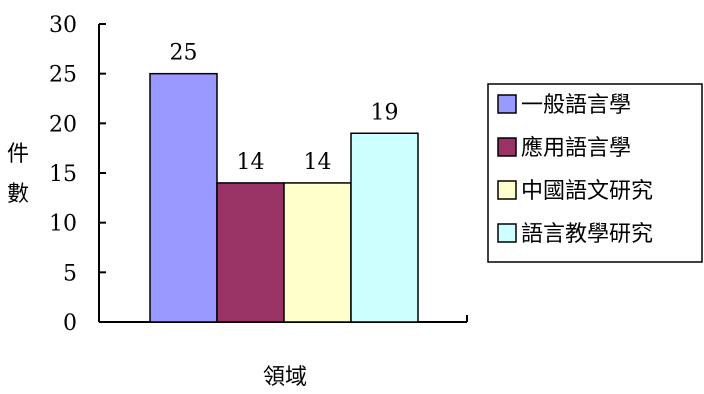  I want to click on data-label-2: 14, so click(251, 162).